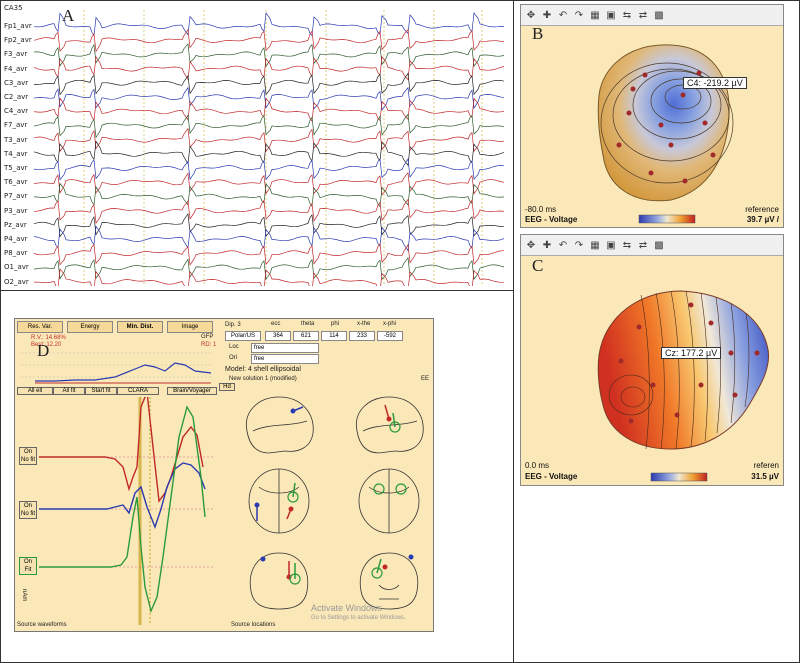  I want to click on tab-energy: Energy, so click(90, 327).